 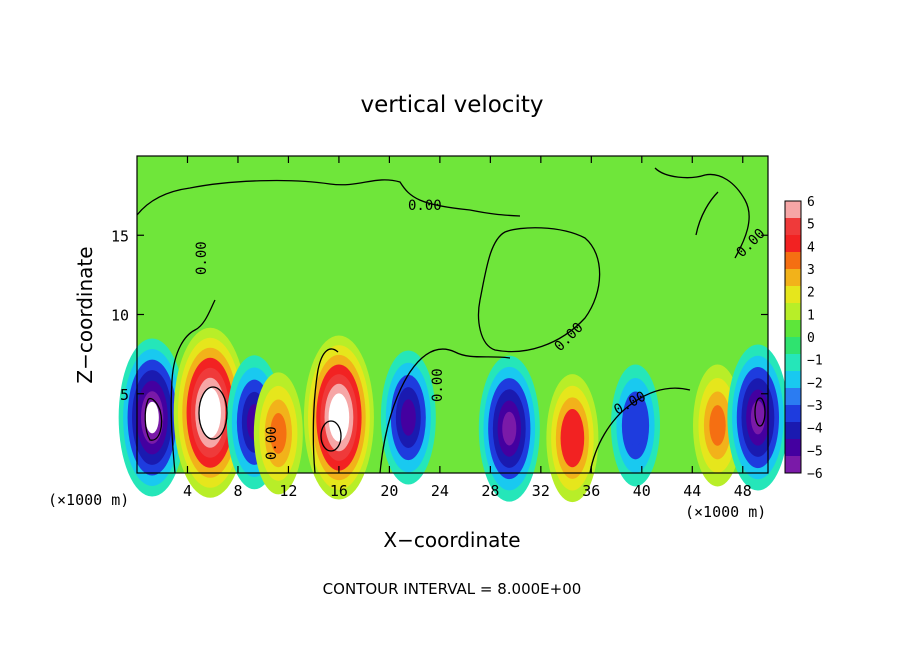 What do you see at coordinates (452, 105) in the screenshot?
I see `chart-title: vertical velocity` at bounding box center [452, 105].